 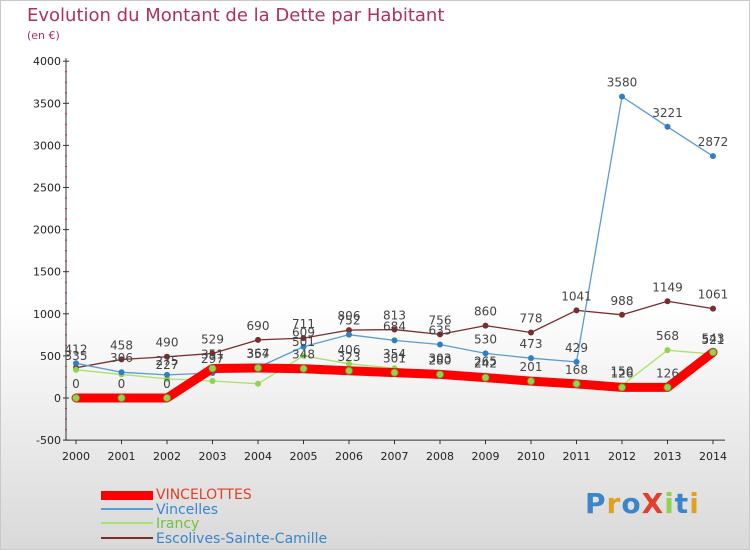 What do you see at coordinates (127, 509) in the screenshot?
I see `legend-swatch-vincelles` at bounding box center [127, 509].